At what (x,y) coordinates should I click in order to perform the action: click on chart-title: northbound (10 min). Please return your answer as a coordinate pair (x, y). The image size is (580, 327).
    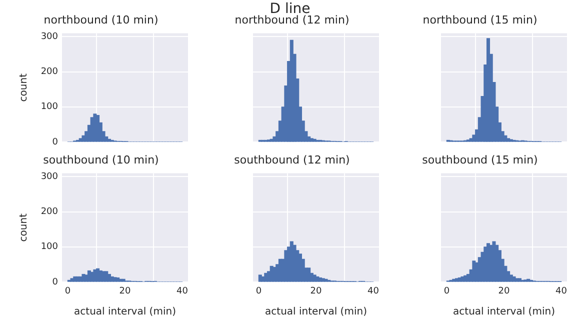
    Looking at the image, I should click on (101, 19).